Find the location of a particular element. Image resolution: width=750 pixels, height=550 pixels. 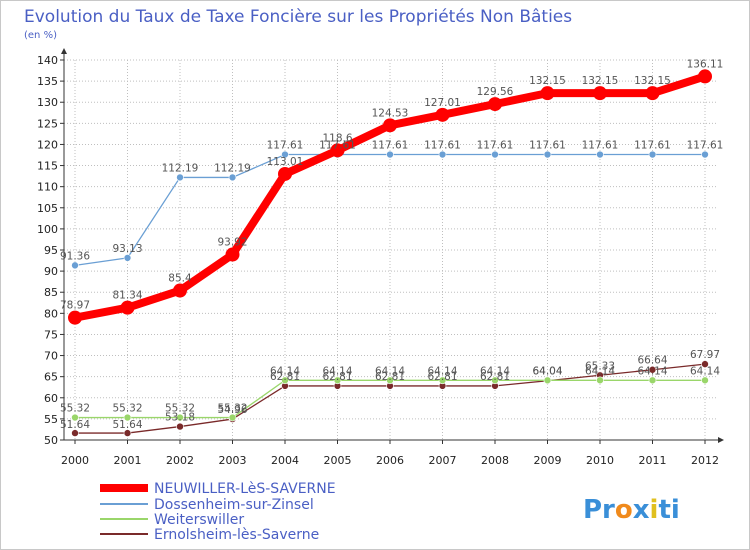

y-tick-label: 55 is located at coordinates (51, 419).